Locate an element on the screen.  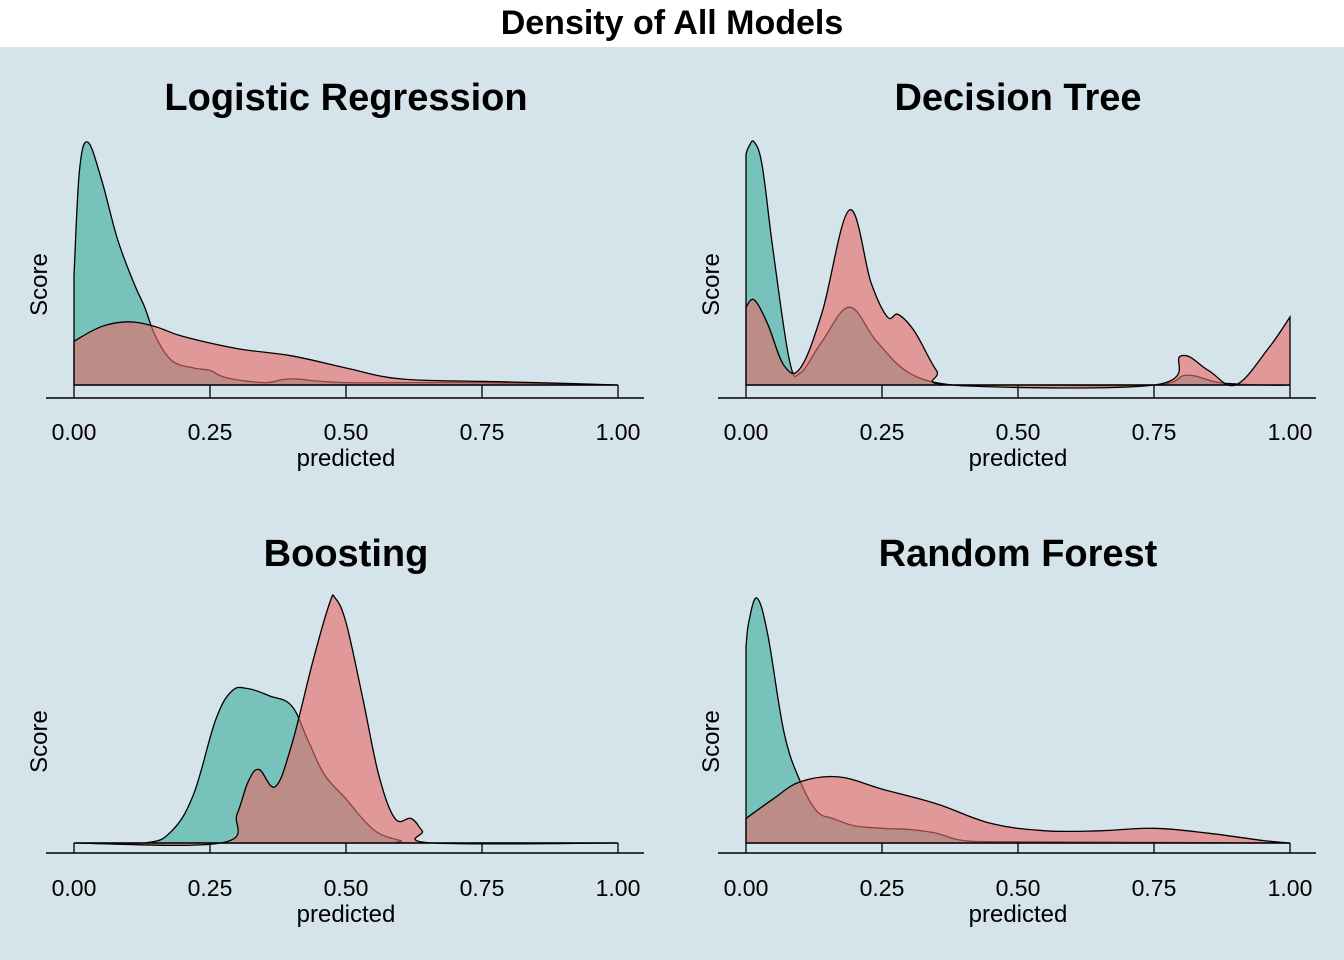
page-title: Density of All Models is located at coordinates (672, 23).